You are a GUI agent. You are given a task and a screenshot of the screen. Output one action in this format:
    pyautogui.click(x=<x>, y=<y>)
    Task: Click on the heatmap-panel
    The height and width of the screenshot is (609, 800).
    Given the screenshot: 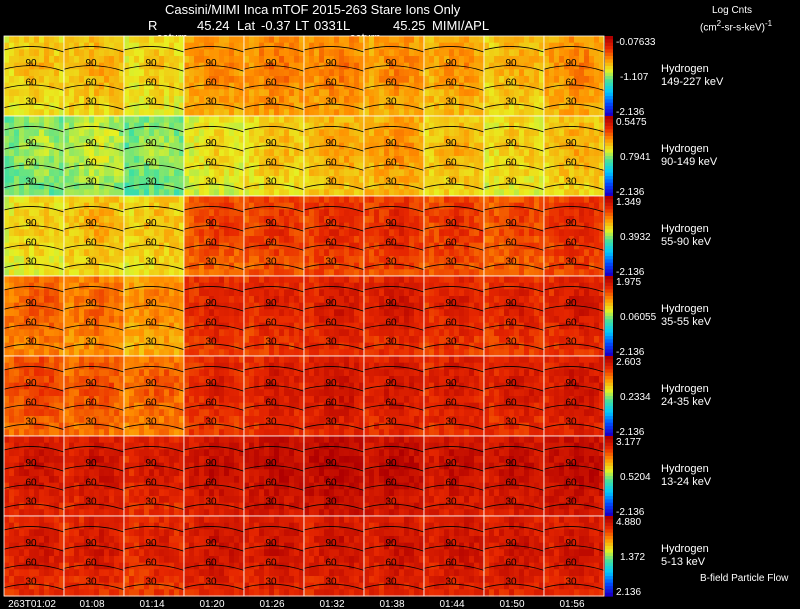 What is the action you would take?
    pyautogui.click(x=334, y=156)
    